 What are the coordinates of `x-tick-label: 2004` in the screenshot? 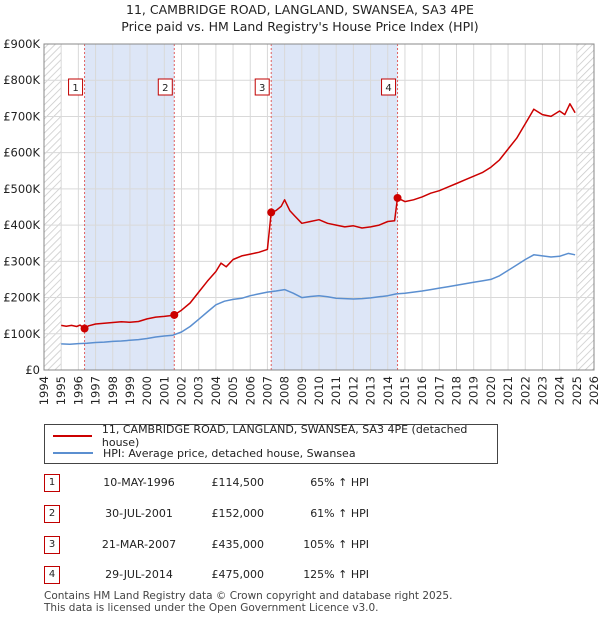 It's located at (216, 390).